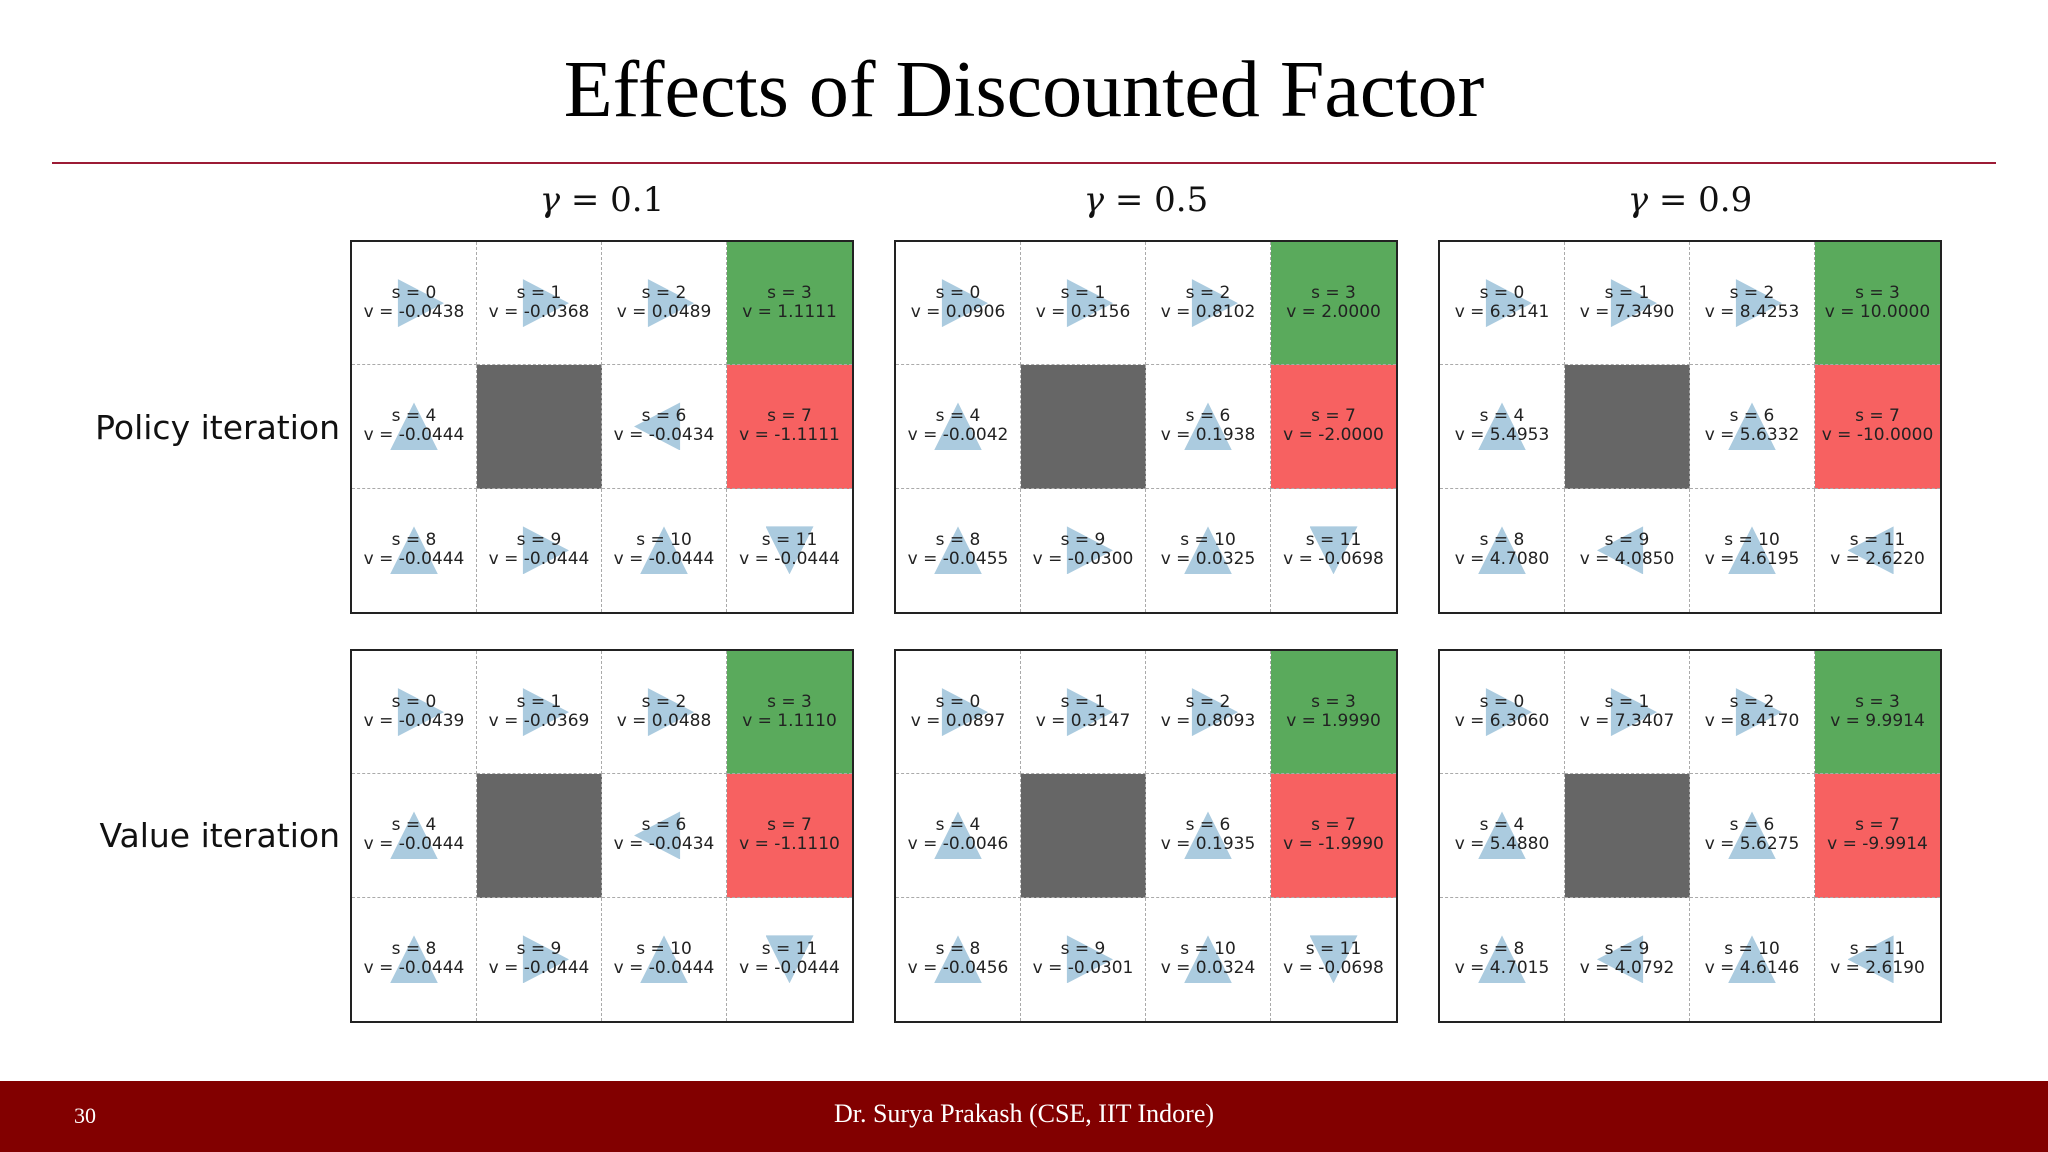  Describe the element at coordinates (1752, 844) in the screenshot. I see `state-value: v = 5.6275` at that location.